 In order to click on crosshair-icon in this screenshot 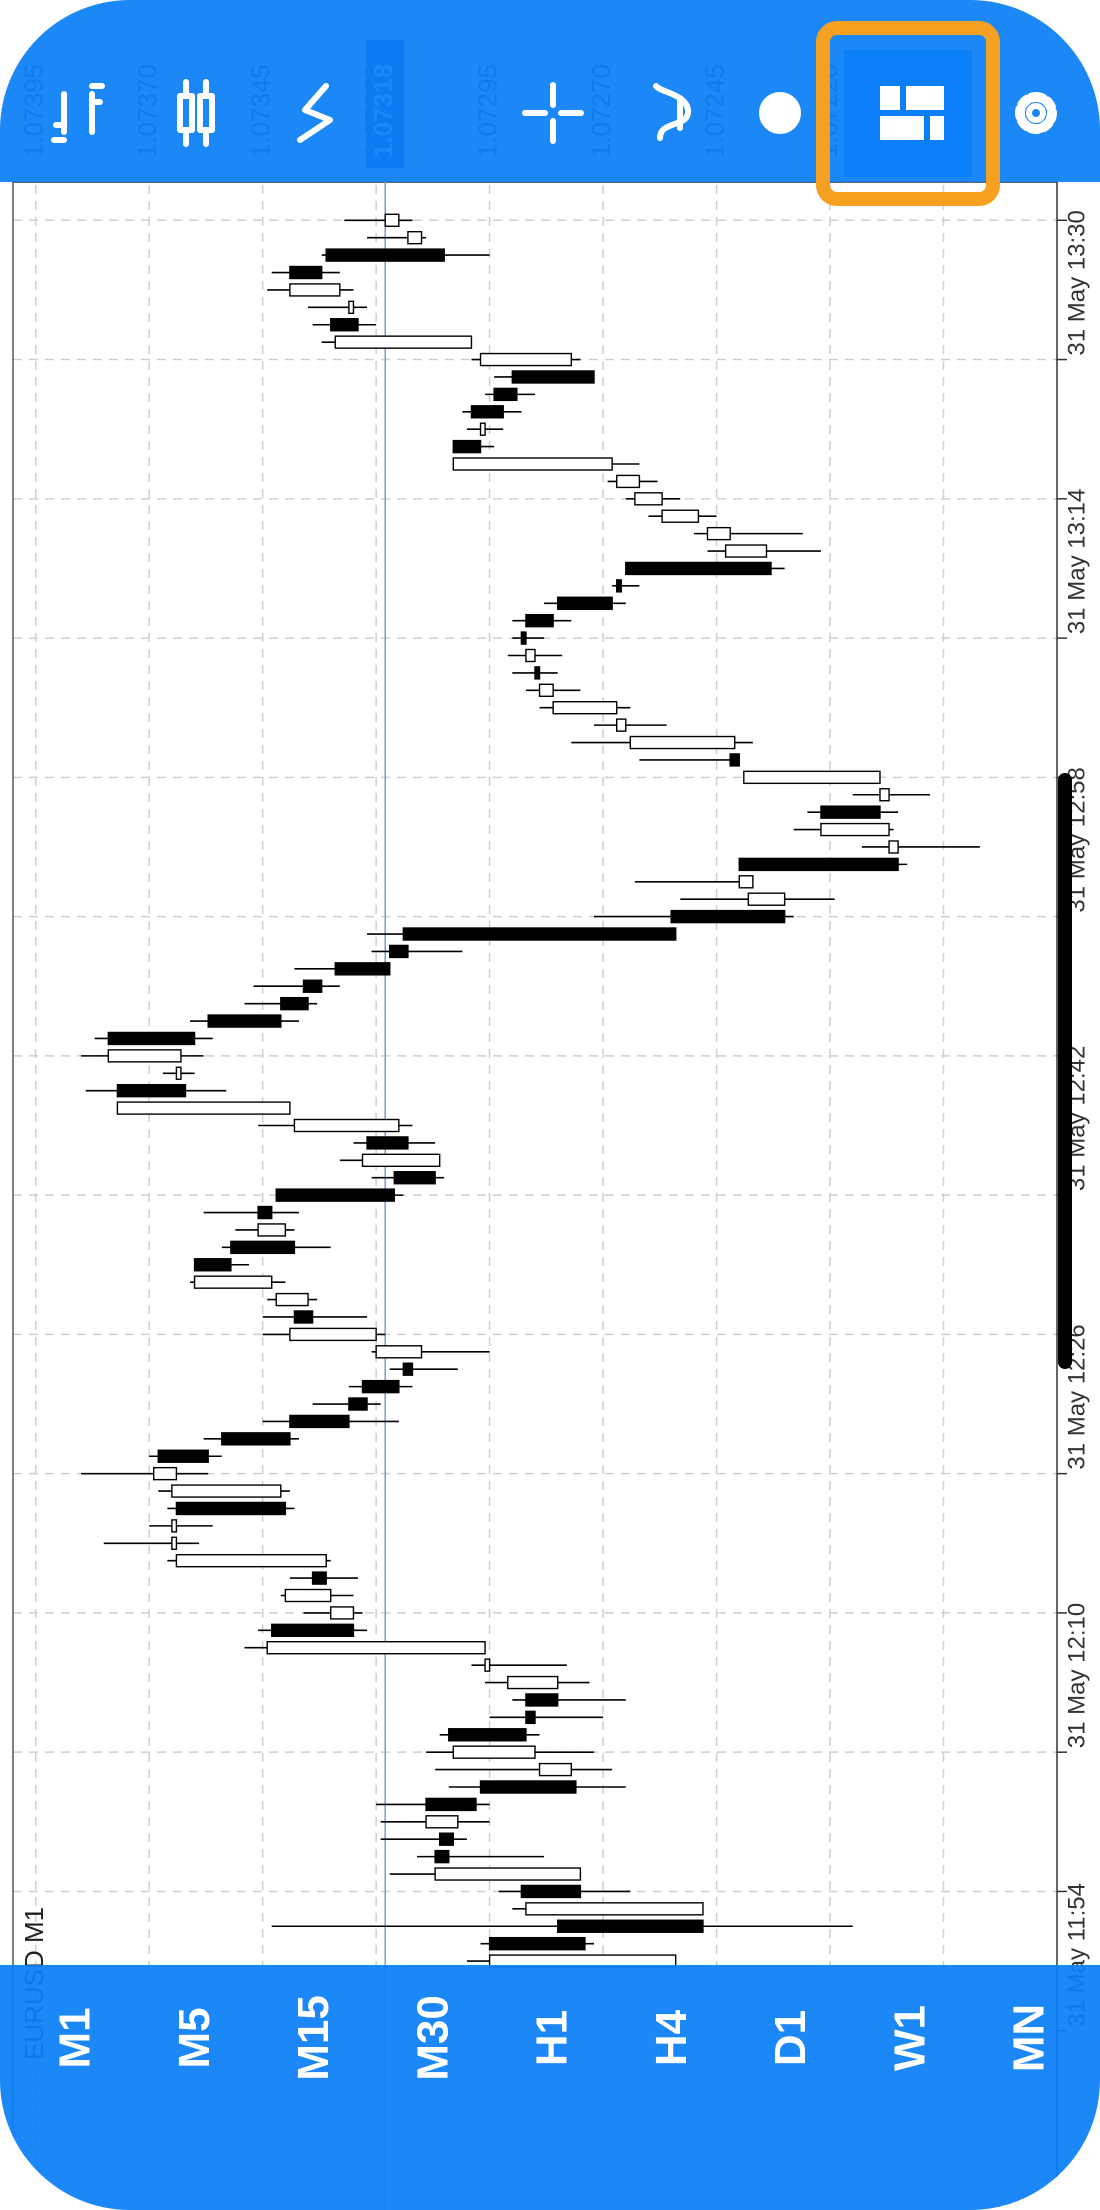, I will do `click(553, 113)`.